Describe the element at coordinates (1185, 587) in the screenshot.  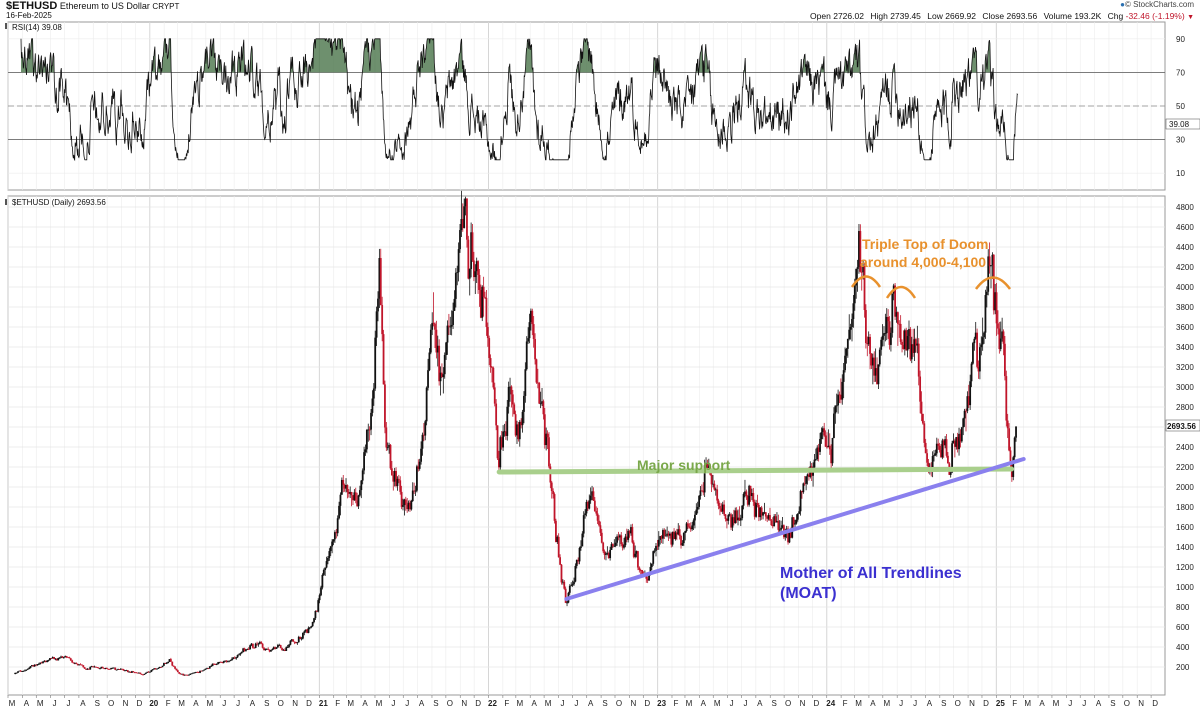
I see `price-y-tick-label: 1000` at that location.